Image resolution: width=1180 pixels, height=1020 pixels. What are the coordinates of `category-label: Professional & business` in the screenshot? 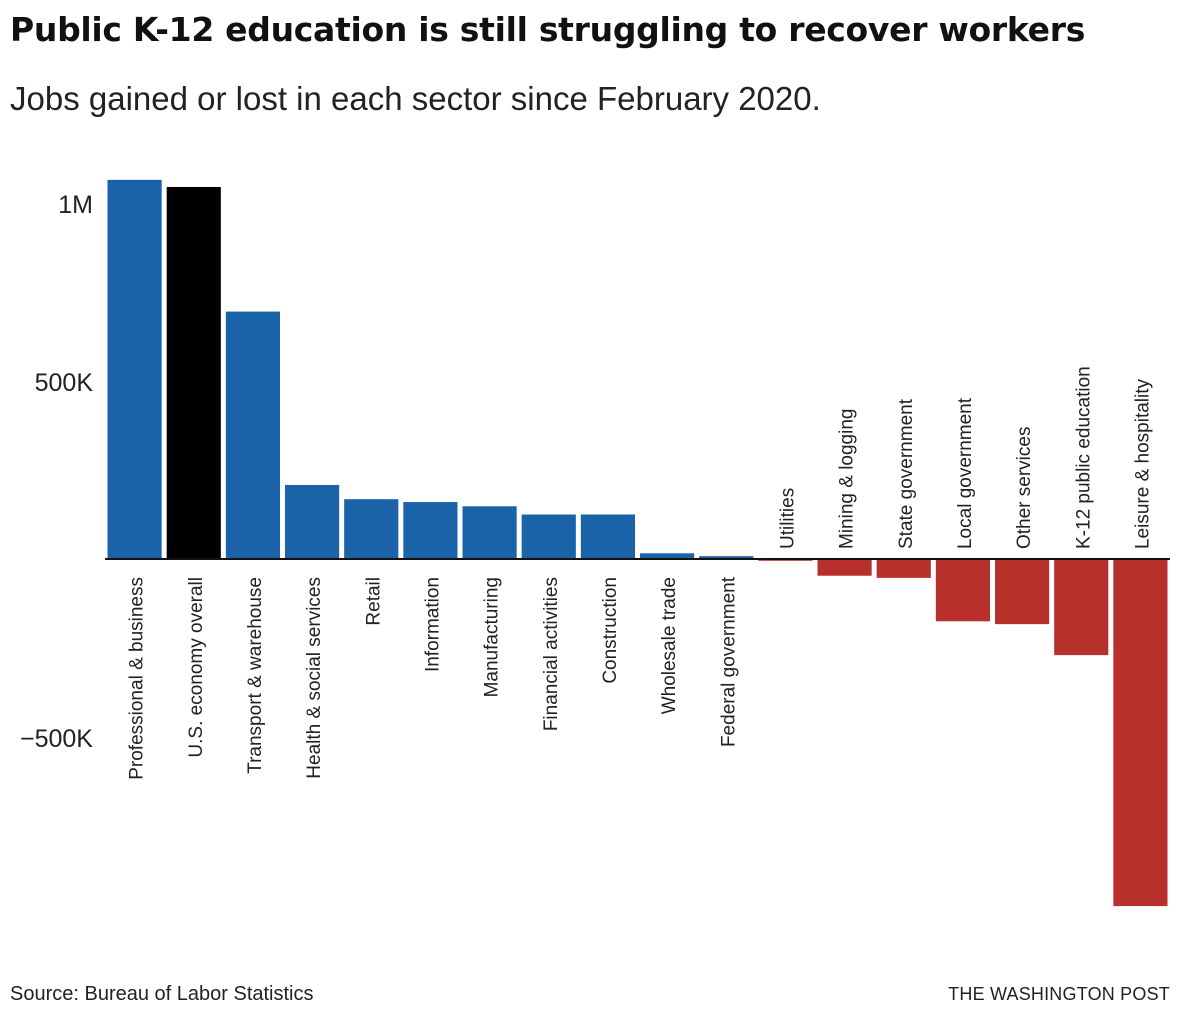 It's located at (137, 678).